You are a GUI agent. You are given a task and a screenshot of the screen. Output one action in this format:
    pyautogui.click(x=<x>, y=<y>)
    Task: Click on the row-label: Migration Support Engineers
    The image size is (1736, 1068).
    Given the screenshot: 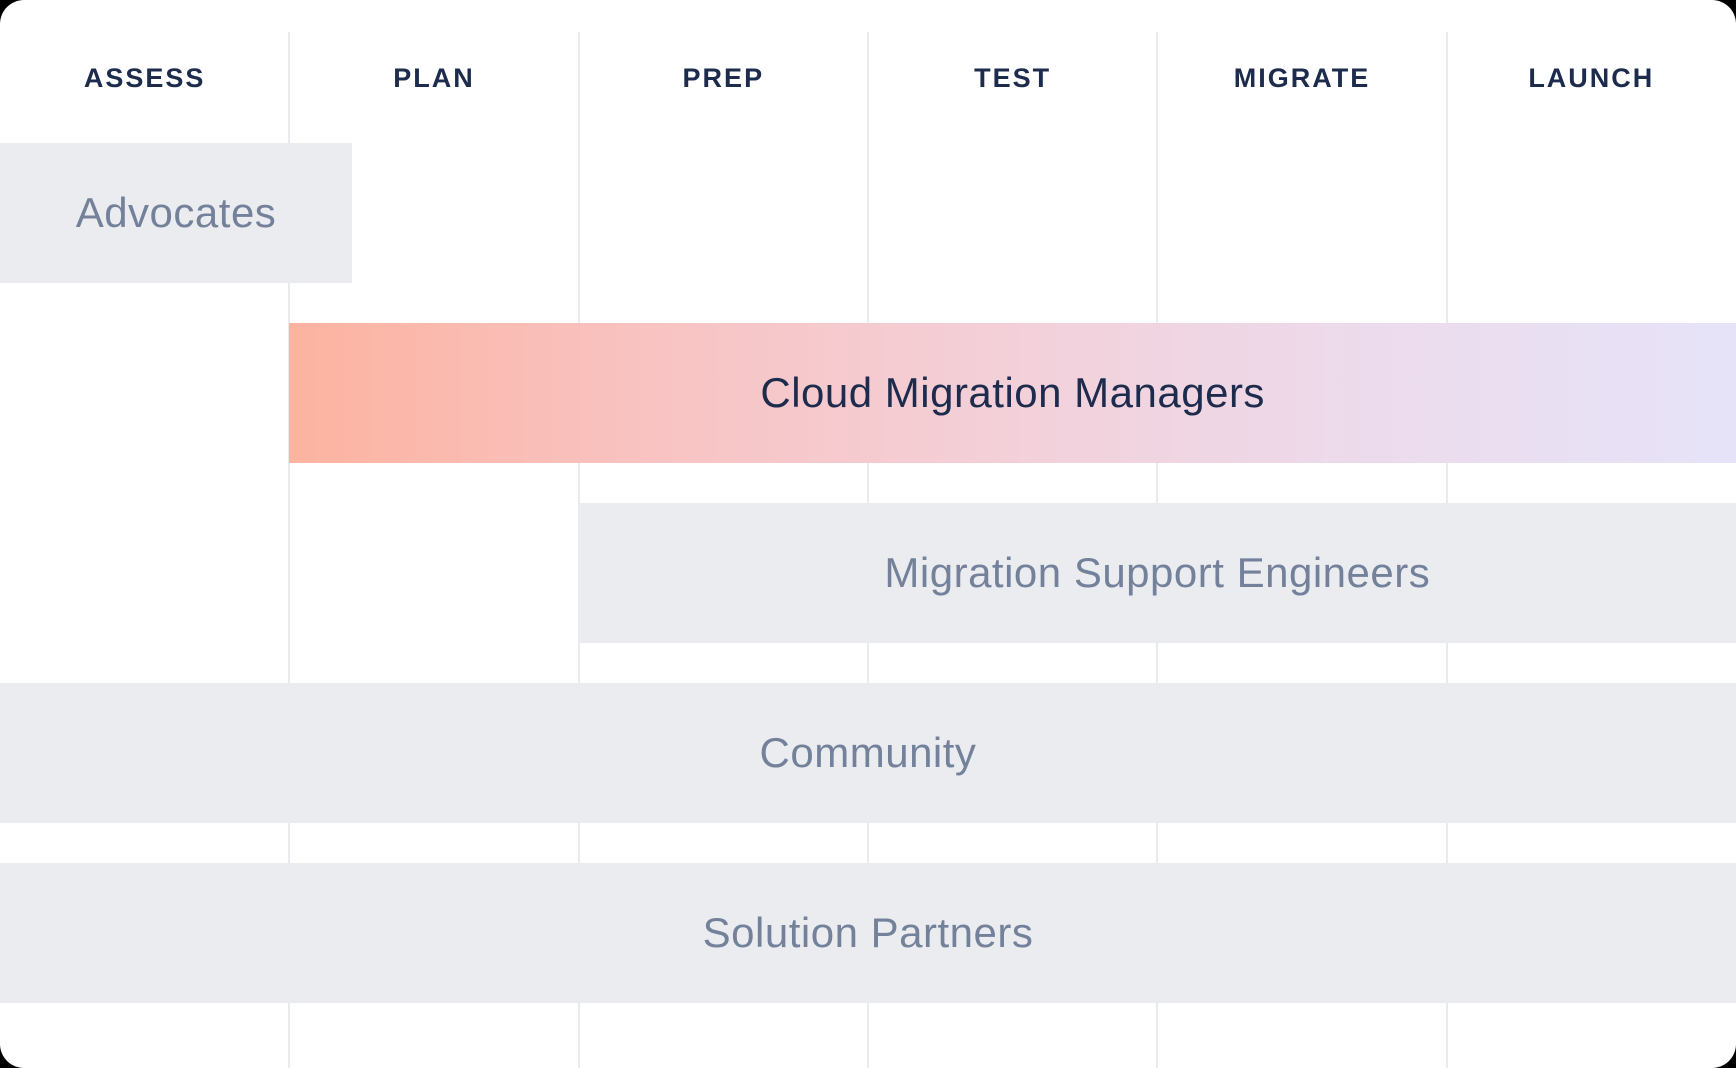 What is the action you would take?
    pyautogui.click(x=1157, y=572)
    